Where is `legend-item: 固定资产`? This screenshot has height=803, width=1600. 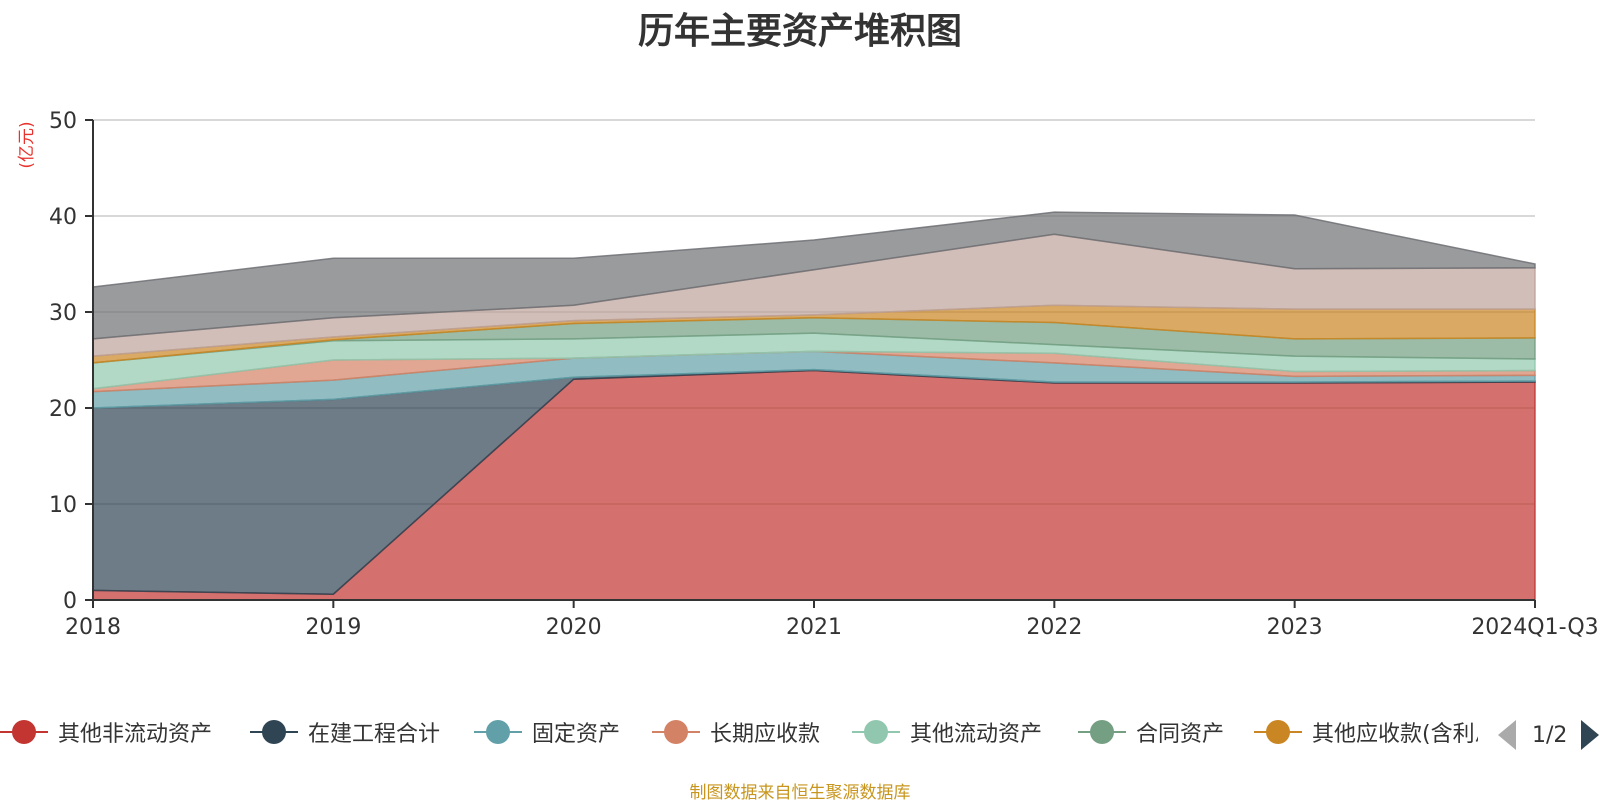
legend-item: 固定资产 is located at coordinates (547, 732).